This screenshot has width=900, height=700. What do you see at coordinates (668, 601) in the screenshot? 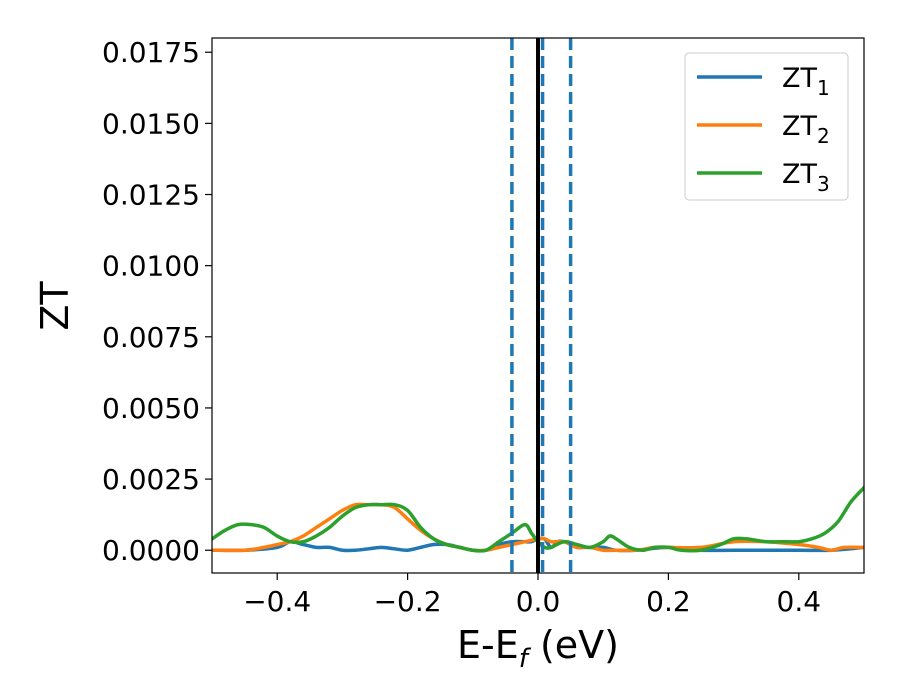
I see `x-tick-label: 0.2` at bounding box center [668, 601].